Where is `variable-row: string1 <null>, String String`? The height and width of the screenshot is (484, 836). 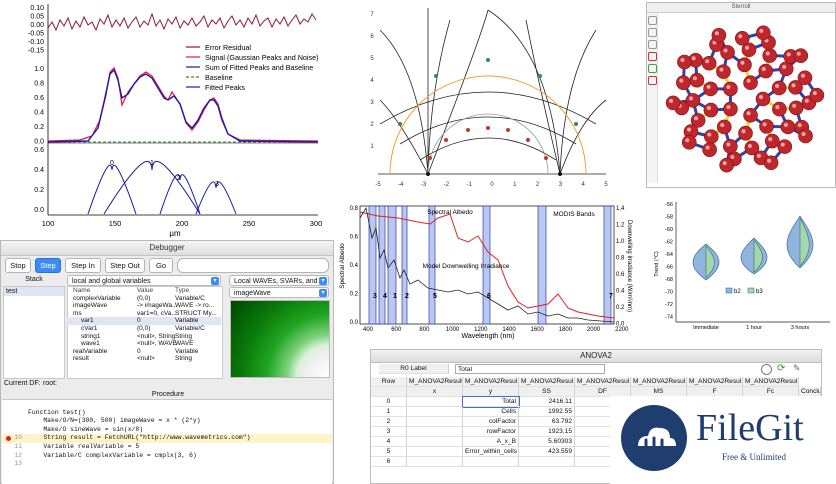 variable-row: string1 <null>, String String is located at coordinates (144, 337).